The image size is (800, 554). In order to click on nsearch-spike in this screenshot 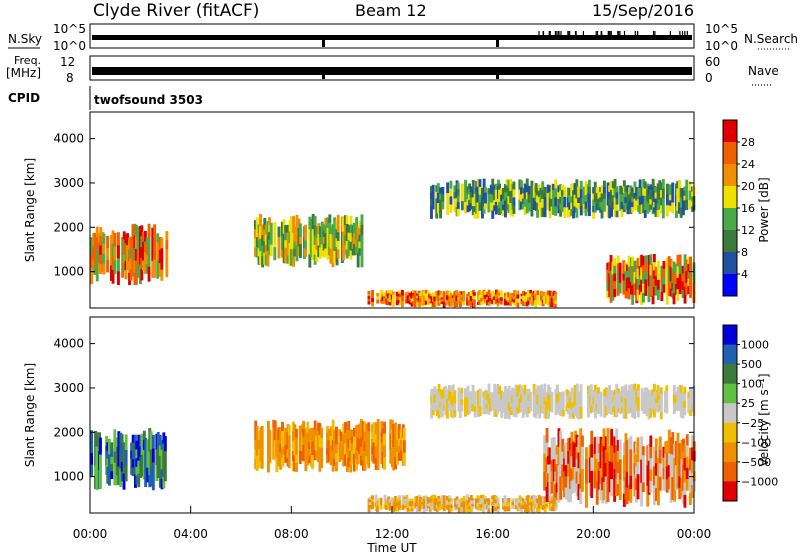, I will do `click(568, 33)`.